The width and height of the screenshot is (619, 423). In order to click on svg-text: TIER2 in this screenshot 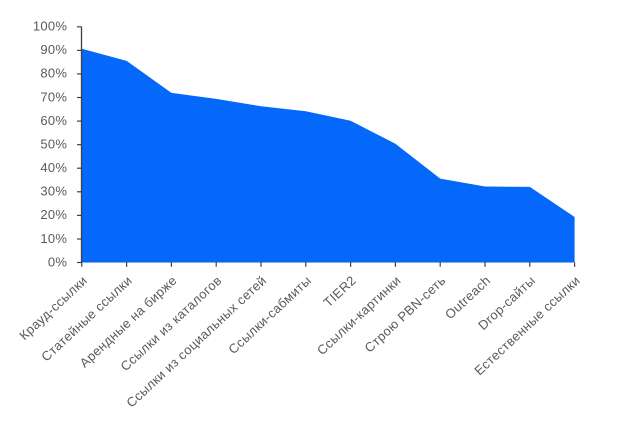, I will do `click(339, 291)`.